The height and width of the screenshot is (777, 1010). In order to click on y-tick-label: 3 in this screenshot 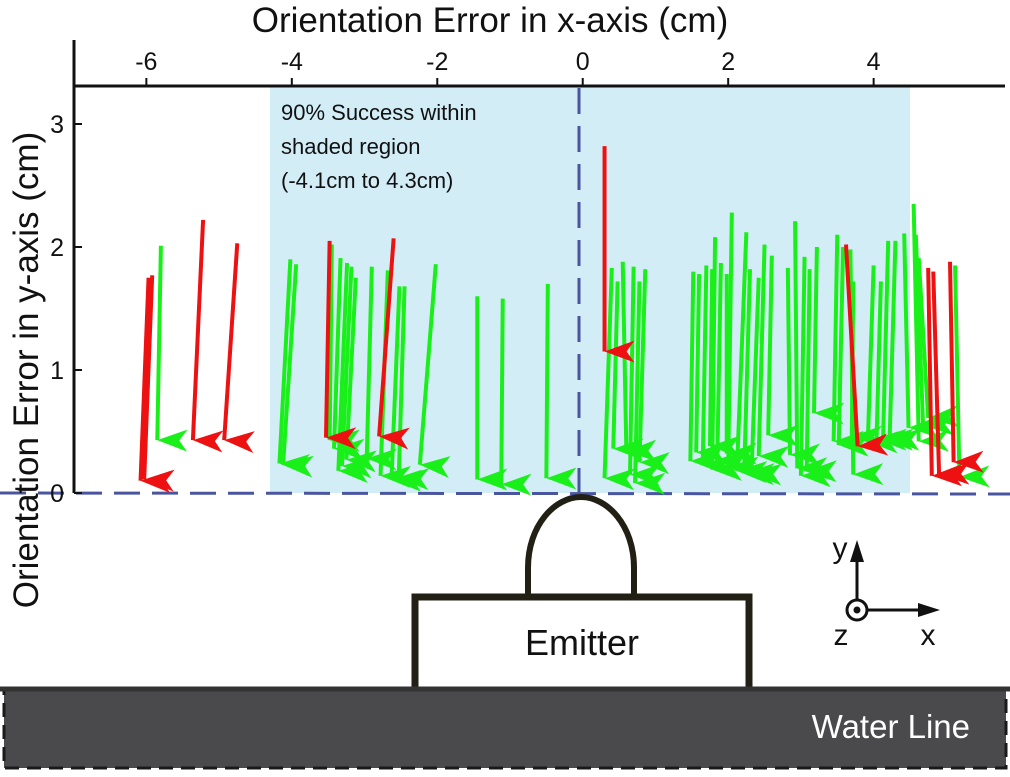, I will do `click(57, 125)`.